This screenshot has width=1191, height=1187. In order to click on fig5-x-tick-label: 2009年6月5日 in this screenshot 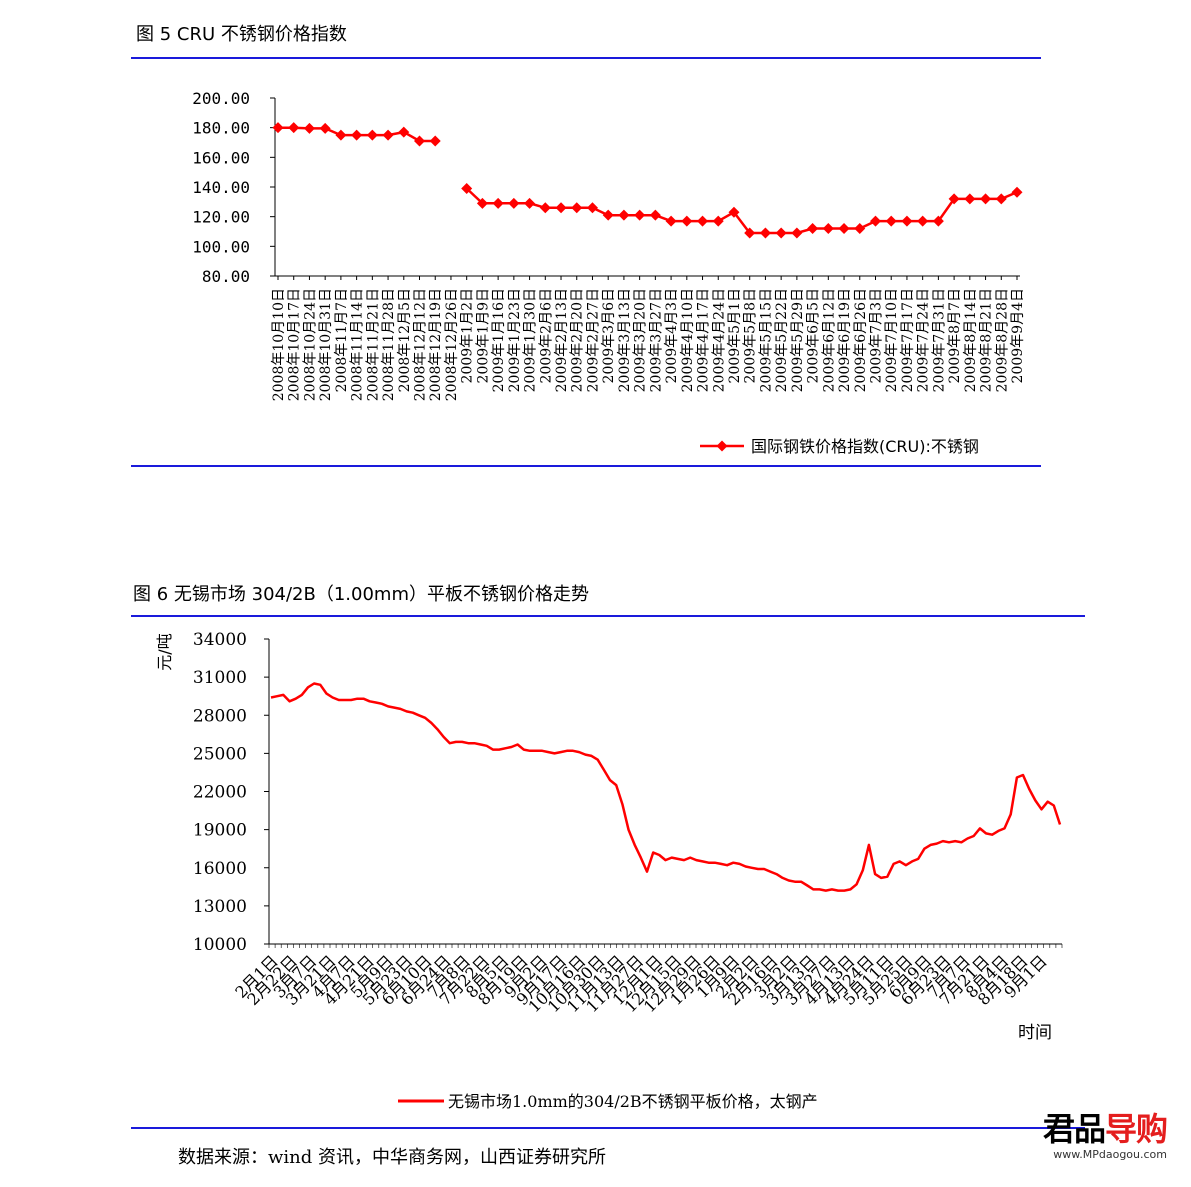, I will do `click(814, 335)`.